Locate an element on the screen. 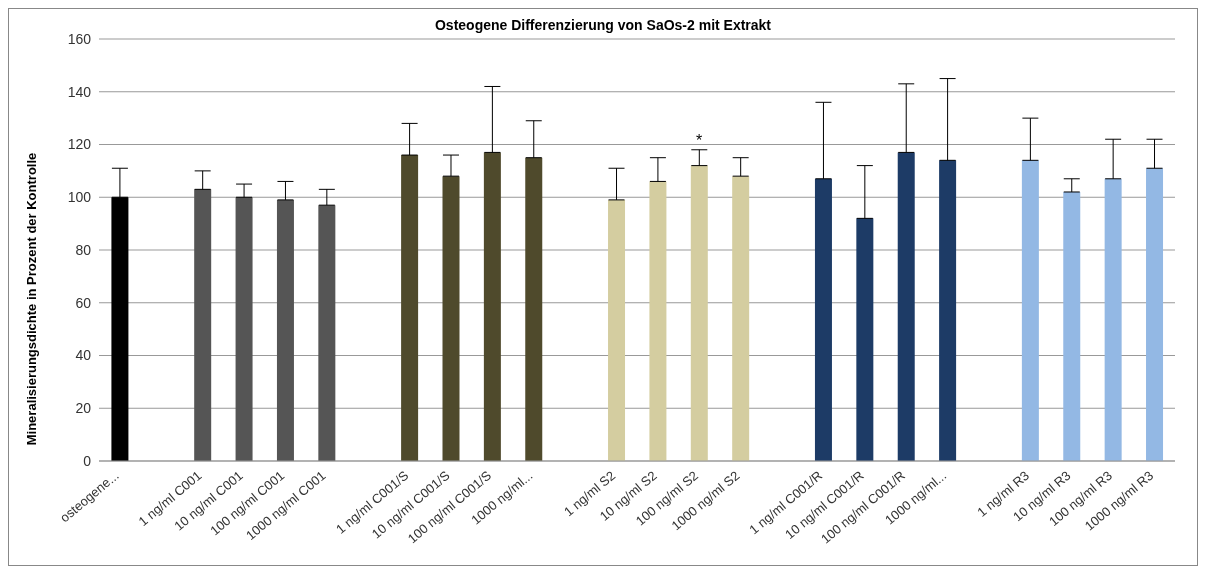  y-tick-label: 140 is located at coordinates (79, 91).